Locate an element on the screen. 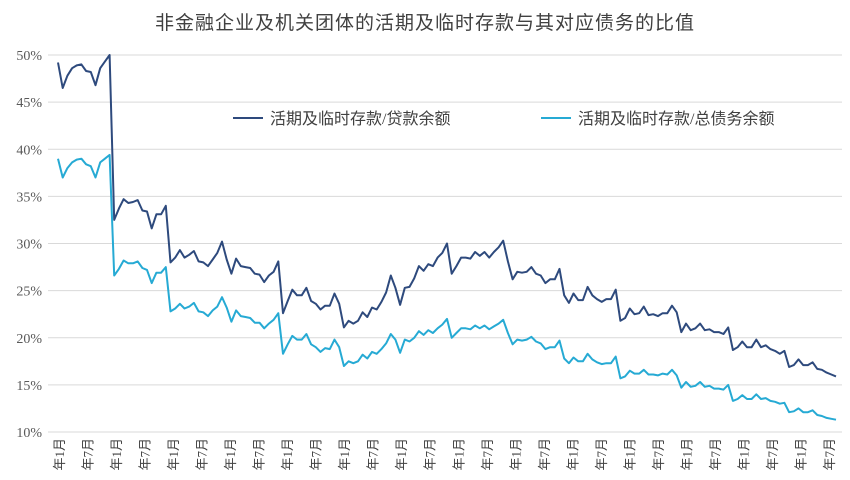  y-tick-label: 45% is located at coordinates (29, 103).